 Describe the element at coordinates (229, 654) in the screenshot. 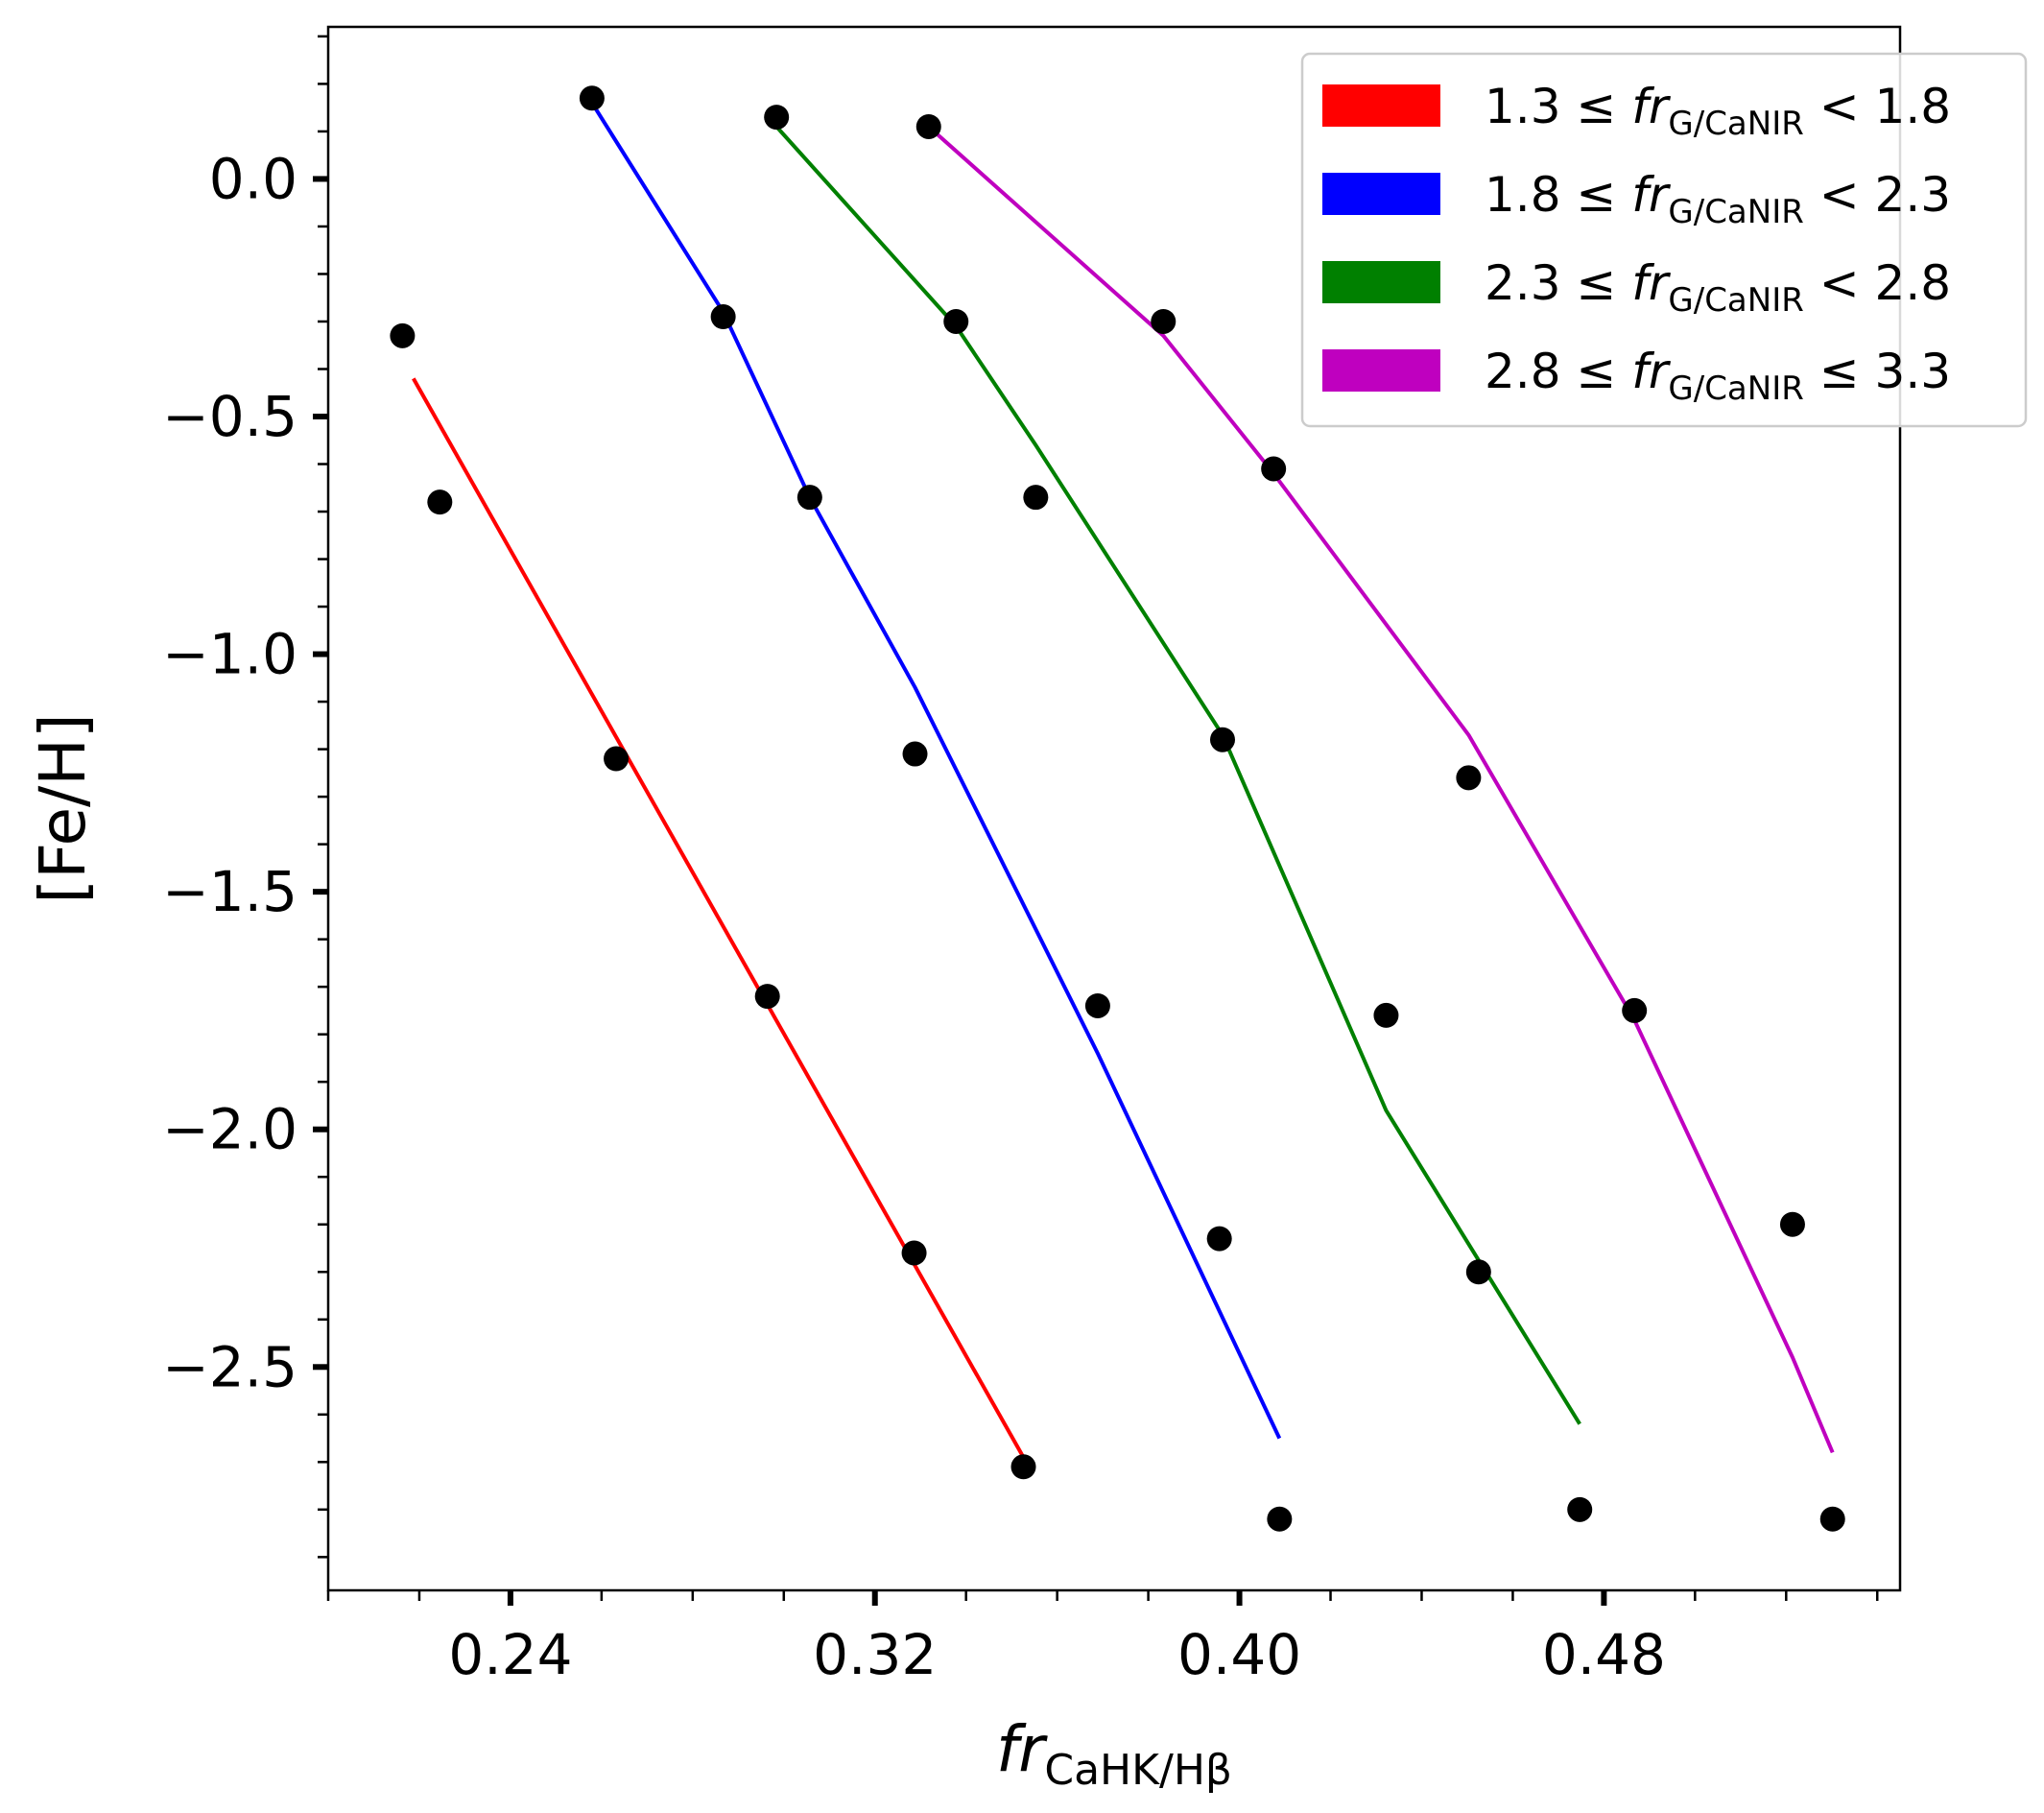

I see `y-tick-label: −1.0` at that location.